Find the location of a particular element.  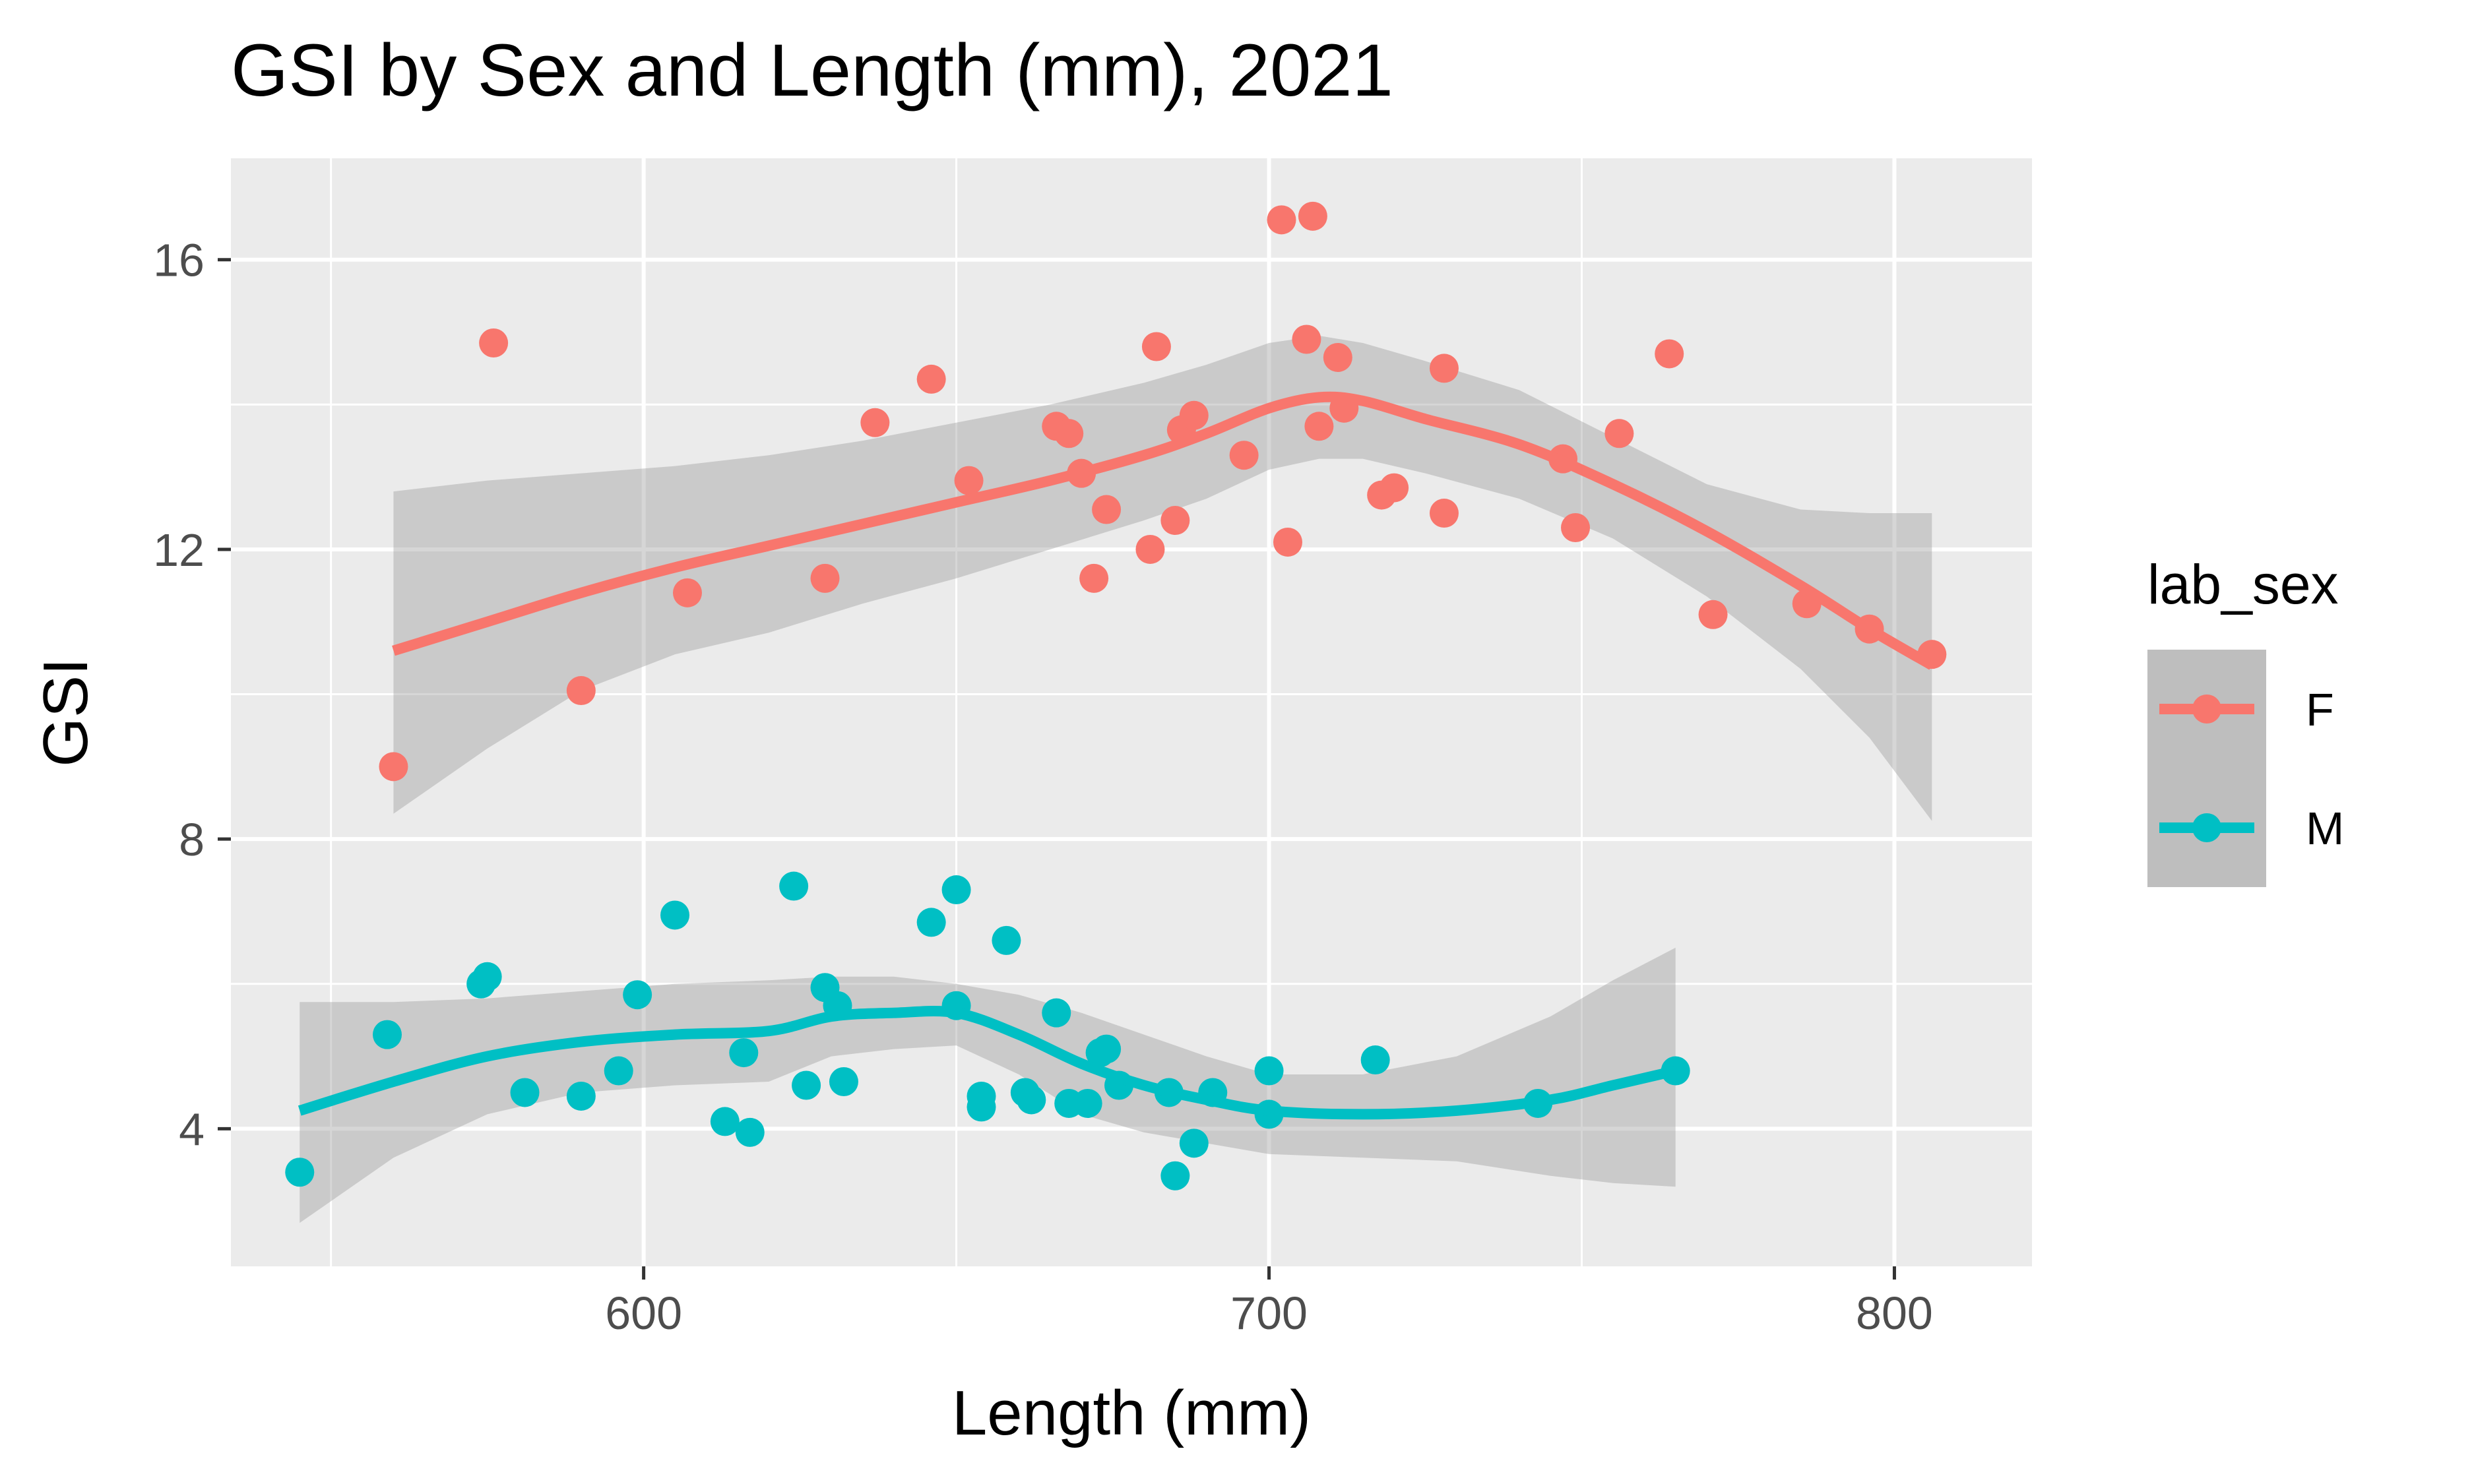

y-tick-label: 8 is located at coordinates (192, 839).